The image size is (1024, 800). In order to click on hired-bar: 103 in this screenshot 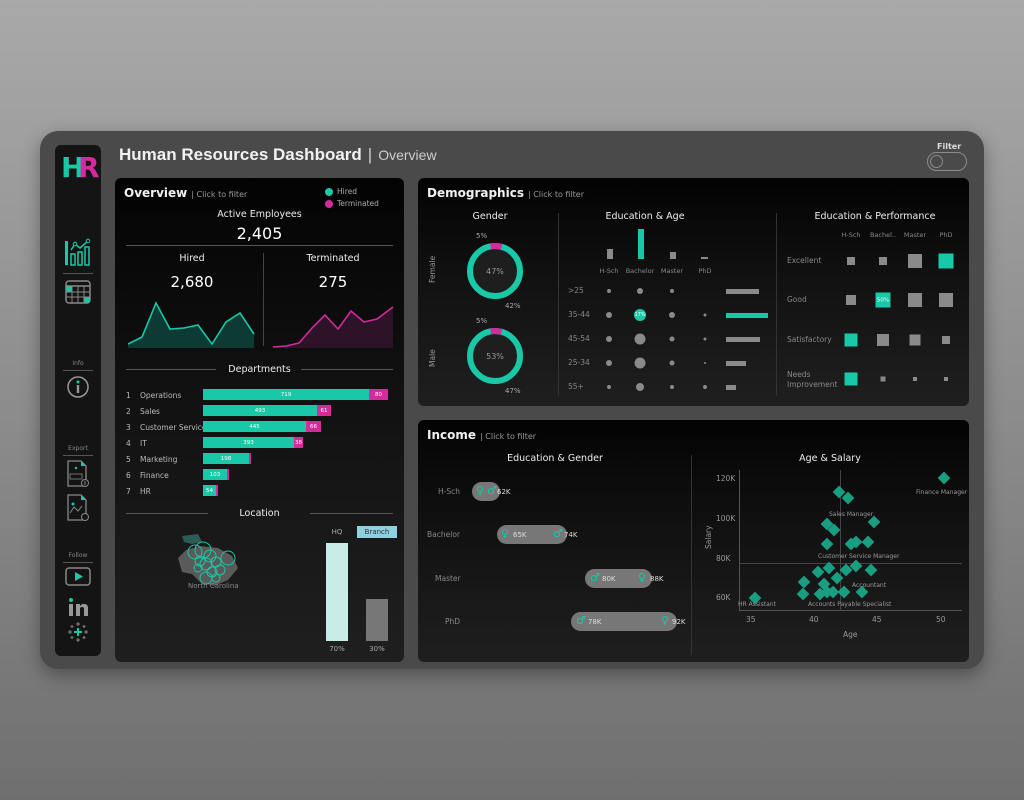, I will do `click(215, 474)`.